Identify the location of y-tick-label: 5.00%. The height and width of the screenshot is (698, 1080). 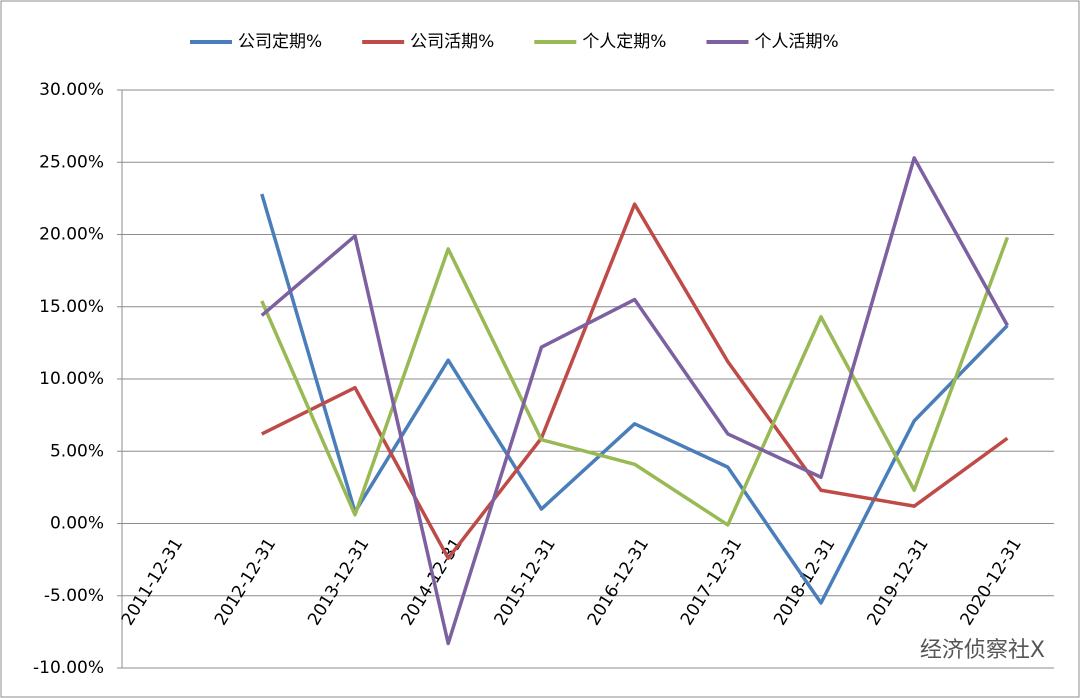
(77, 451).